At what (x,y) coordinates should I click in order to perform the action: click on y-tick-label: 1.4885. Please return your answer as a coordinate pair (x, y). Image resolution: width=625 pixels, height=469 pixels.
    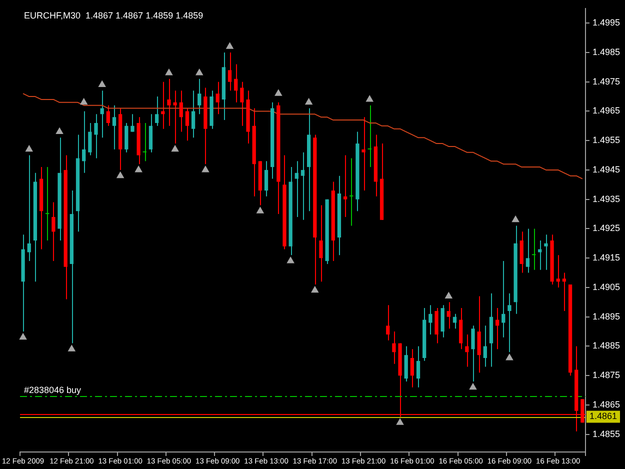
    Looking at the image, I should click on (606, 345).